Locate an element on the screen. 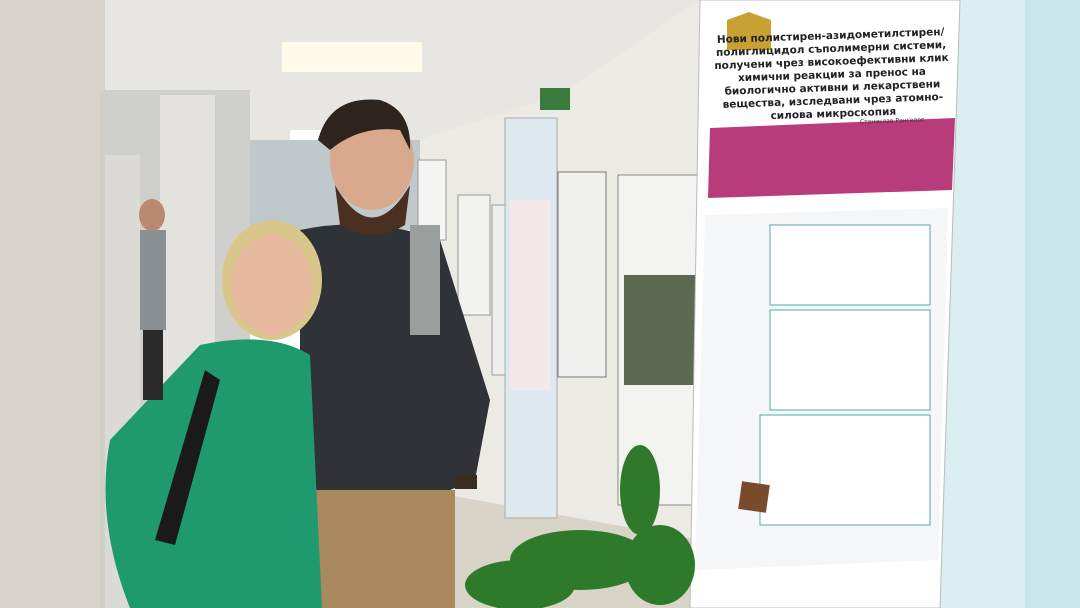 The image size is (1080, 608). man is located at coordinates (395, 353).